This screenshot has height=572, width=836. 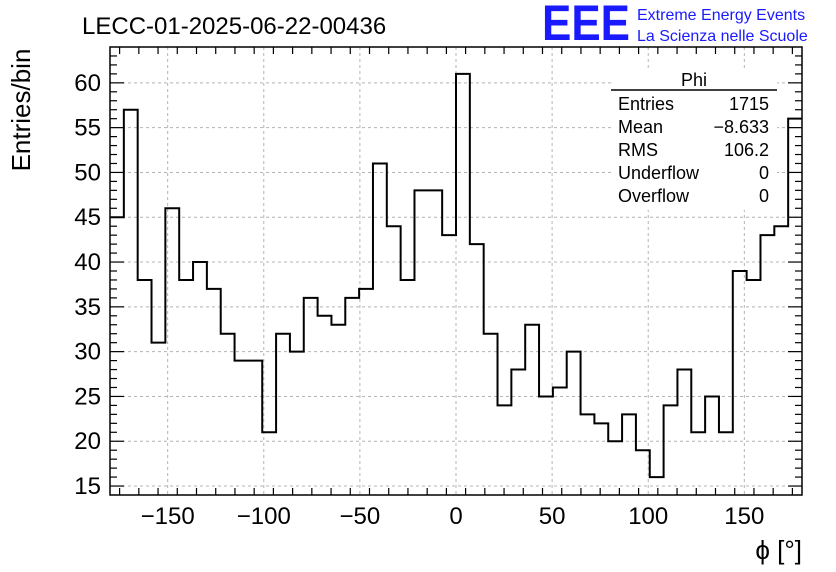 I want to click on y-tick-label: 60, so click(x=87, y=83).